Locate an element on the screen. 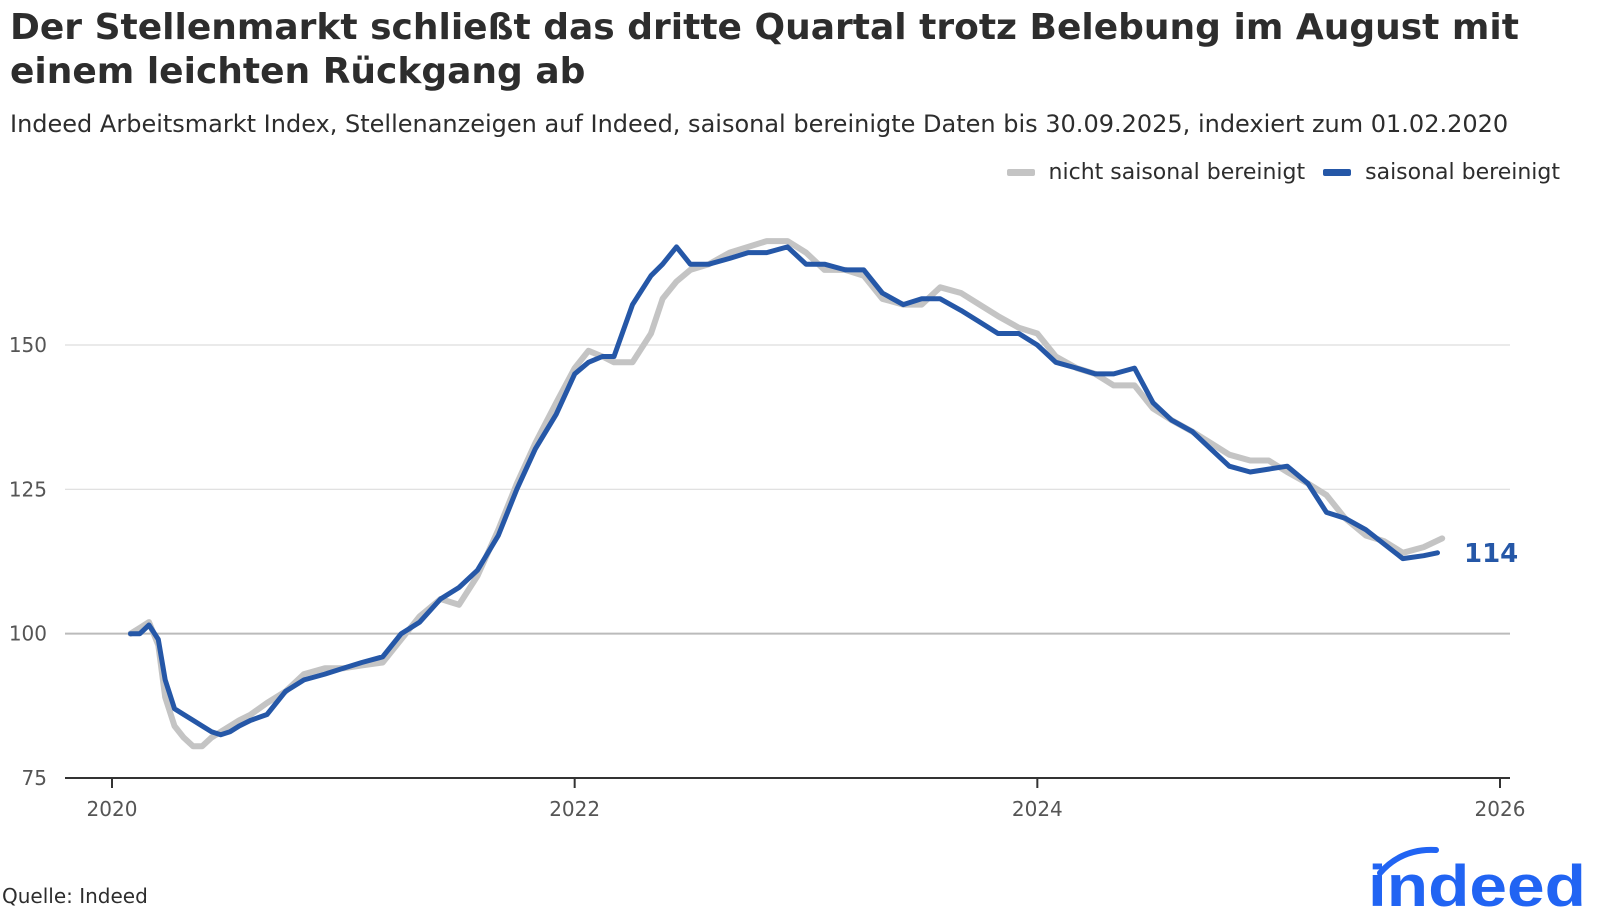 The height and width of the screenshot is (914, 1600). legend-swatch-sa is located at coordinates (1337, 172).